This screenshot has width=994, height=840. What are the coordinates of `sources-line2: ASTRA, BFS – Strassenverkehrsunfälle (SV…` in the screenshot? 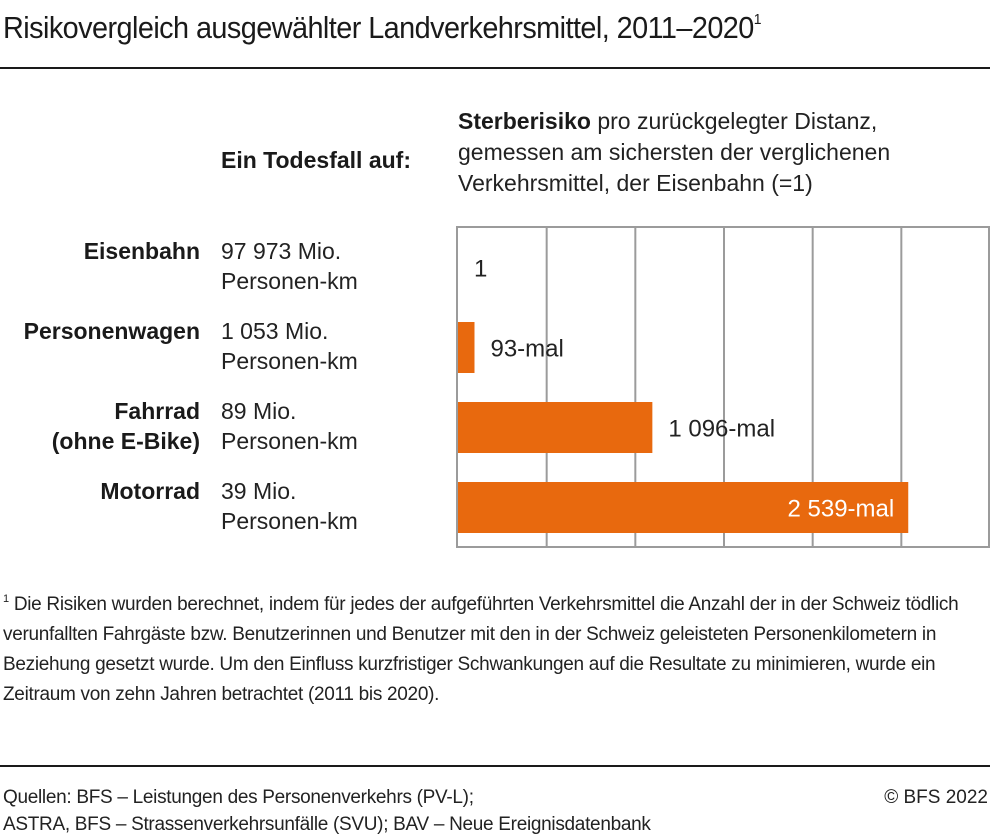 It's located at (327, 824).